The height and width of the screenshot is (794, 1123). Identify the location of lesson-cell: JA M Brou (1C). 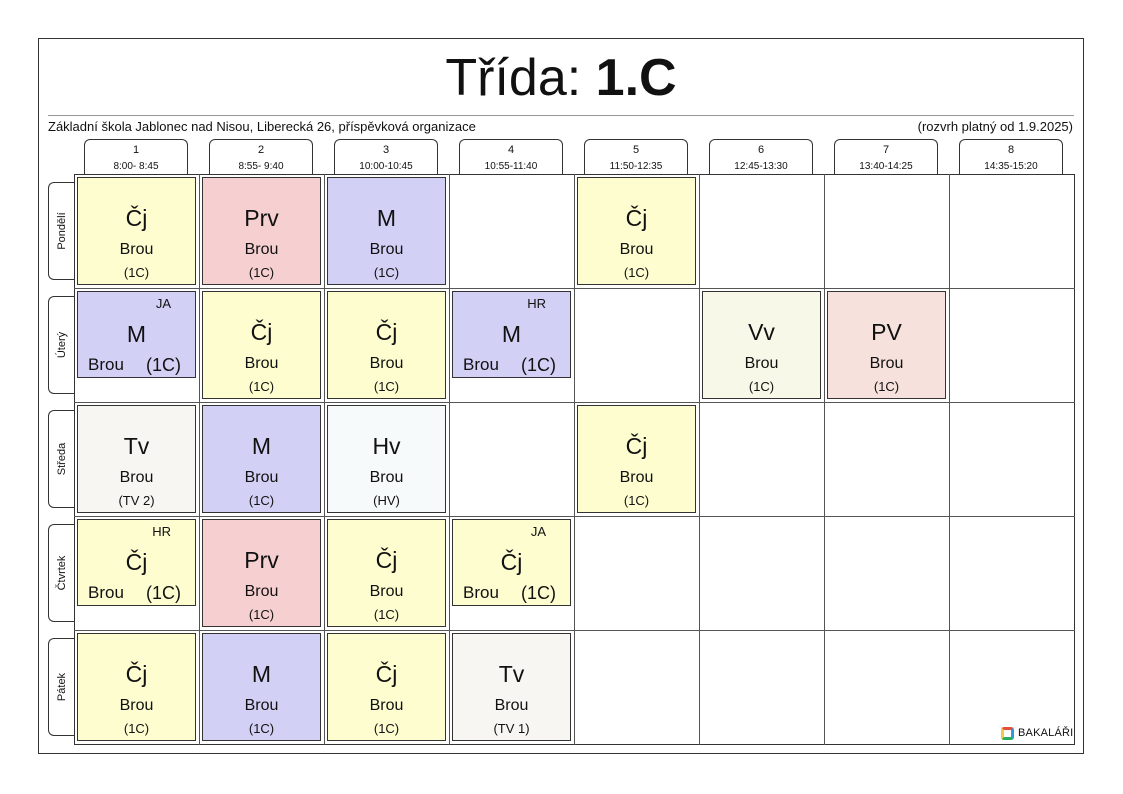
(136, 334).